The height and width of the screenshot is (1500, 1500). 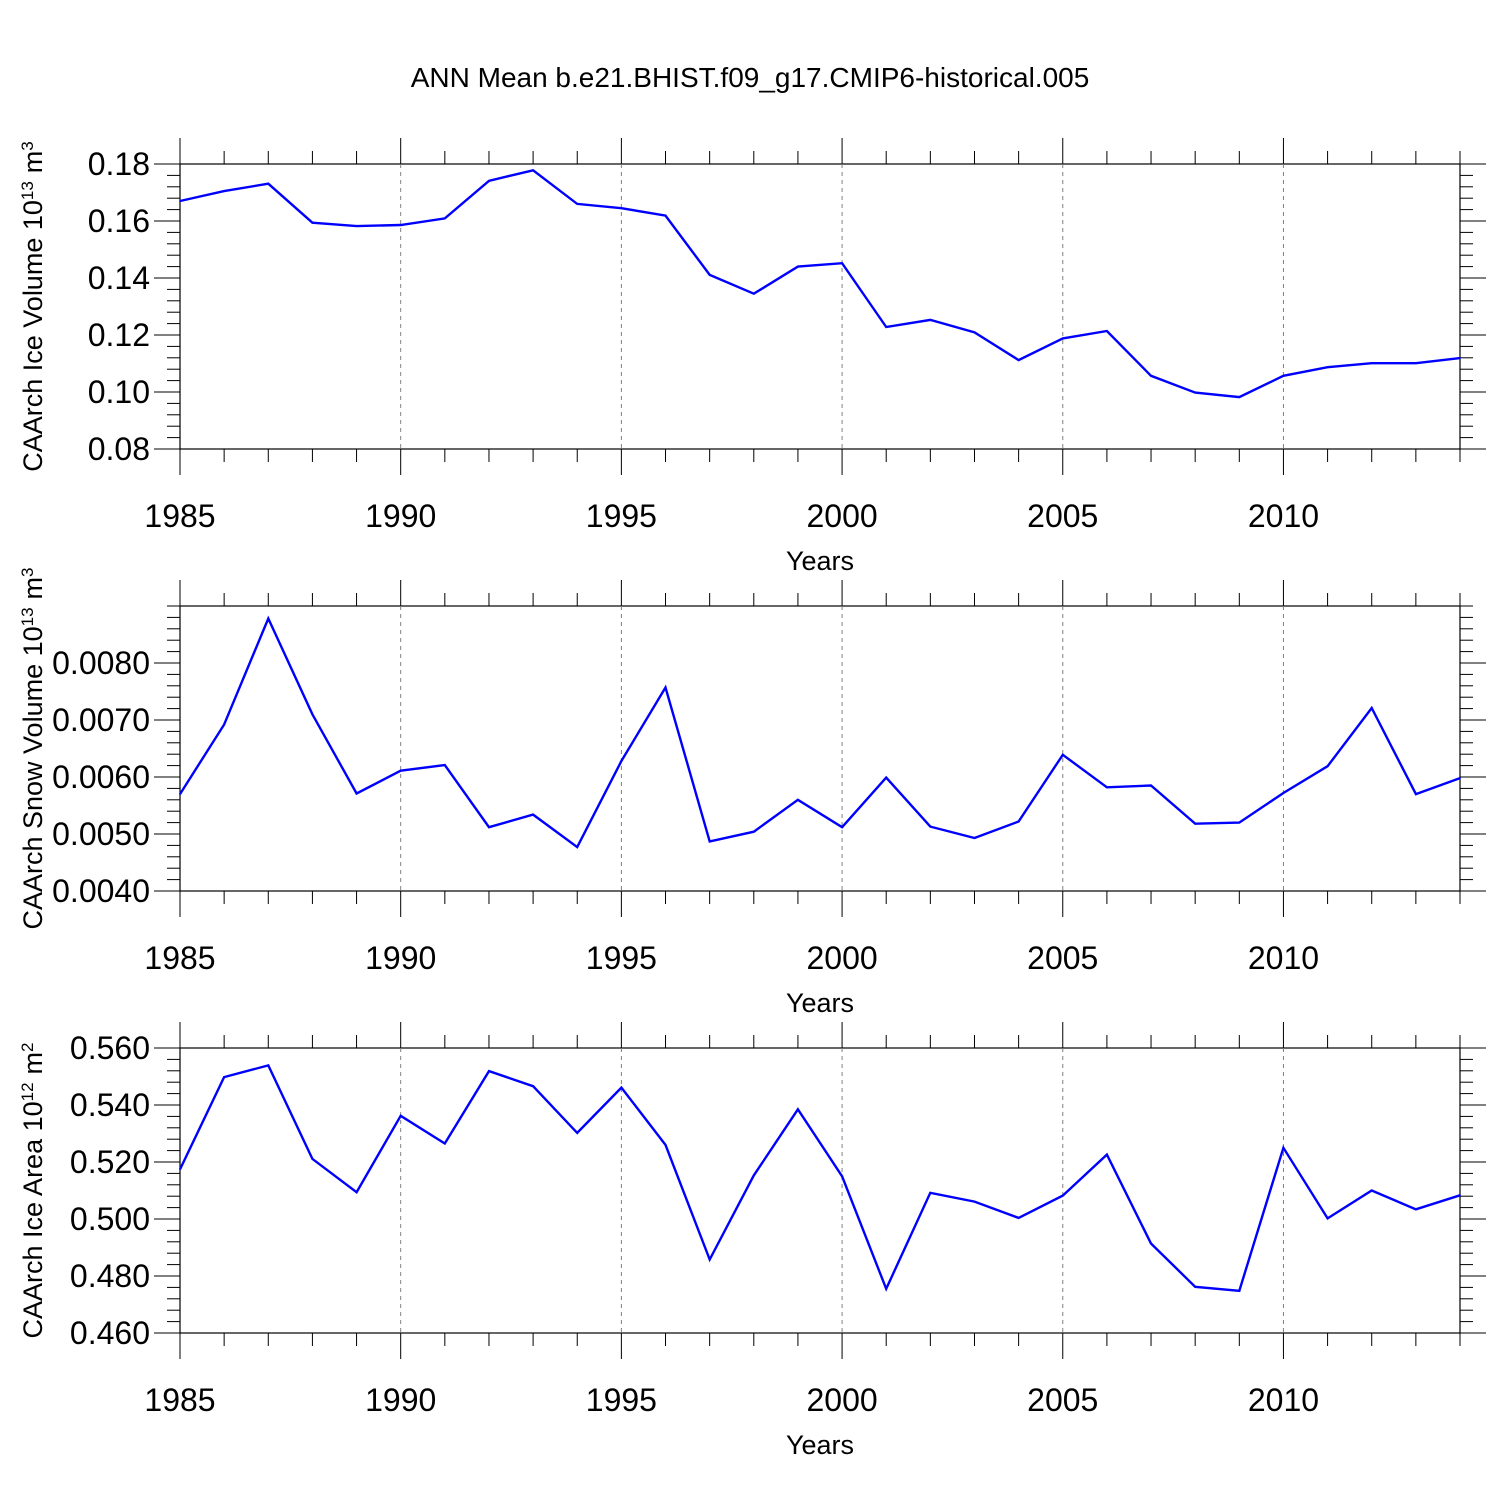 I want to click on y-tick-label: 0.0080, so click(x=101, y=663).